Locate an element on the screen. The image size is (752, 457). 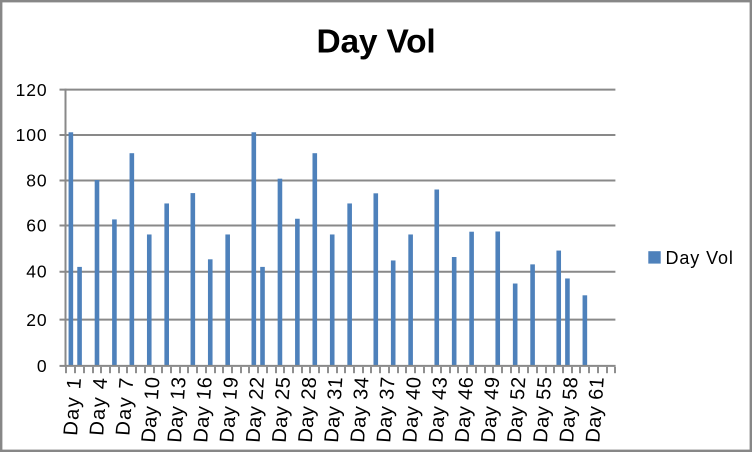
svg-text: Day 34 is located at coordinates (360, 409).